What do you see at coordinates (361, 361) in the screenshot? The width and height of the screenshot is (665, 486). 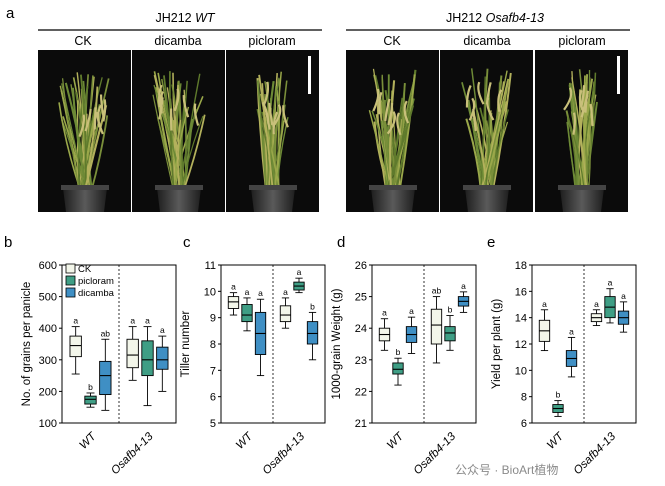 I see `y-tick-label: 23` at bounding box center [361, 361].